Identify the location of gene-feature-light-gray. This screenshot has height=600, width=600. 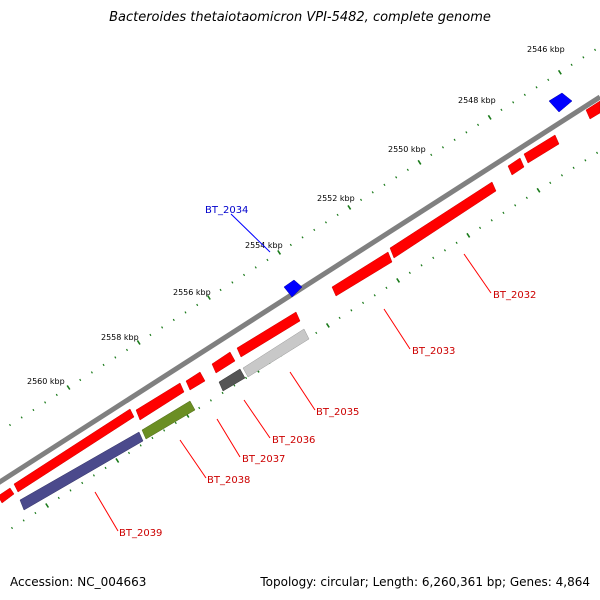
(276, 353).